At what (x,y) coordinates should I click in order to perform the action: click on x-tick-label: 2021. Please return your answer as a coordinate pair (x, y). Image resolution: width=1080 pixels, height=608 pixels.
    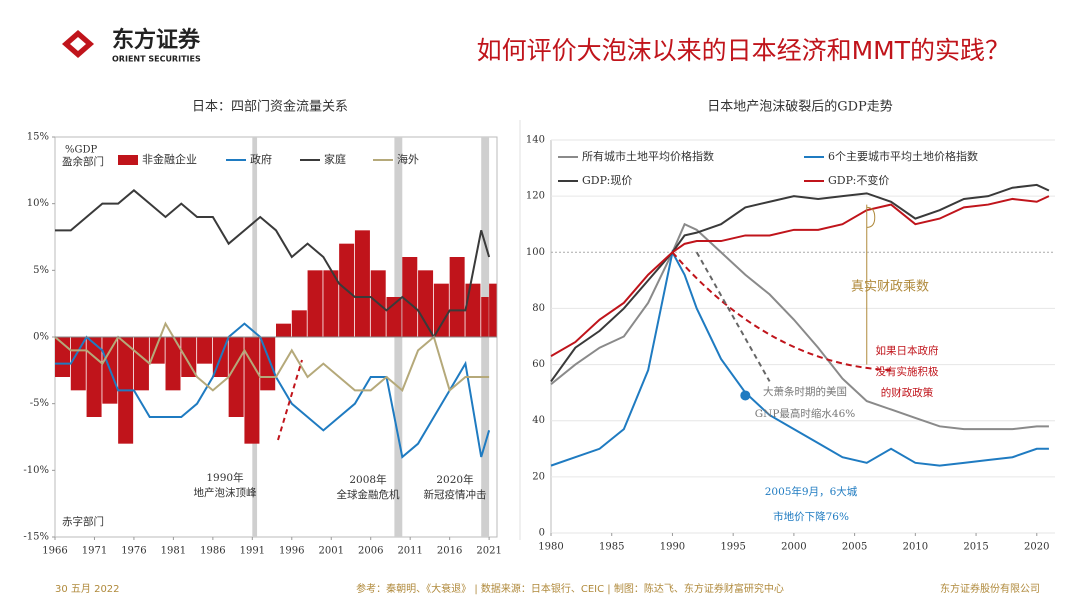
    Looking at the image, I should click on (488, 551).